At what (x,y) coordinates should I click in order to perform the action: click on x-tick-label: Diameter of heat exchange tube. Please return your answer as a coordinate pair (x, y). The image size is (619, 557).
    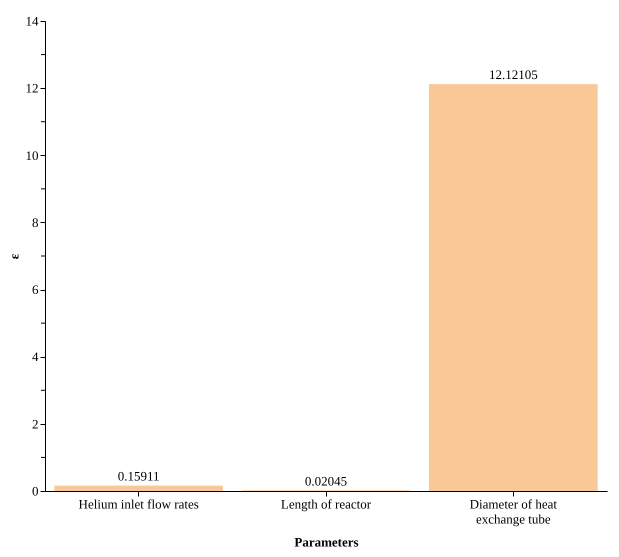
    Looking at the image, I should click on (514, 511).